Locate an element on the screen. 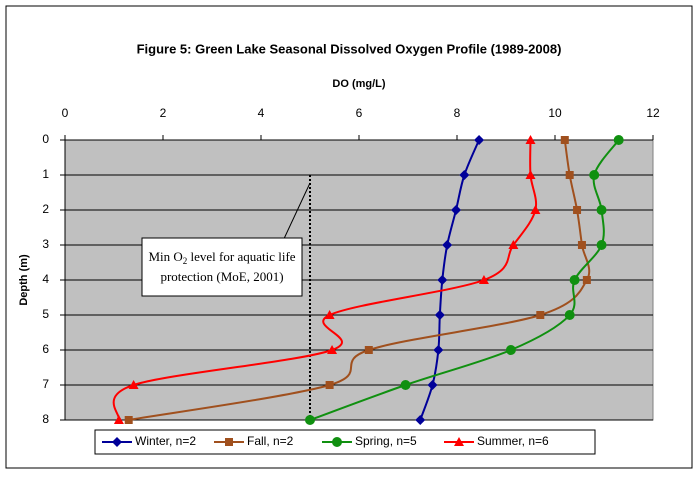 This screenshot has height=479, width=698. legend-label: Winter, n=2 is located at coordinates (165, 441).